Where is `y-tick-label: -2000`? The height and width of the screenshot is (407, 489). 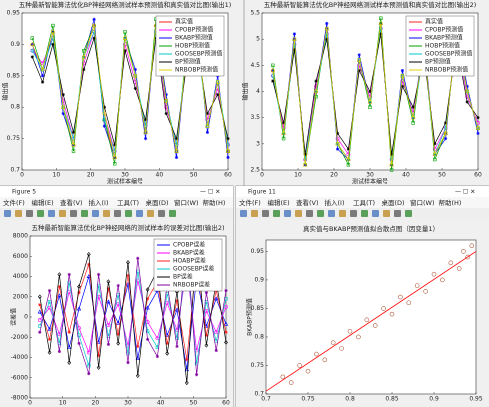
y-tick-label: -2000 is located at coordinates (20, 337).